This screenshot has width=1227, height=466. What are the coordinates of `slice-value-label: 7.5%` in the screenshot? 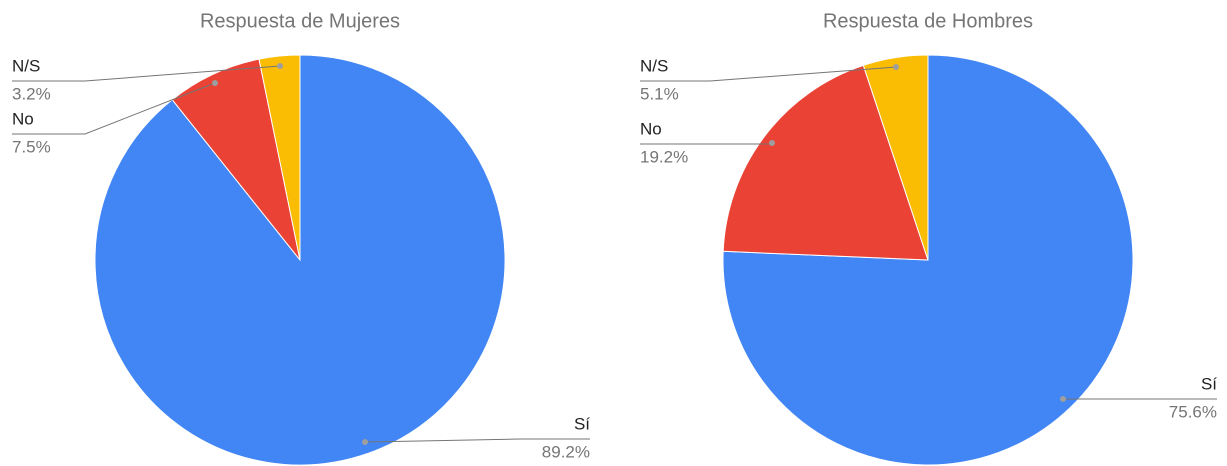 It's located at (31, 146).